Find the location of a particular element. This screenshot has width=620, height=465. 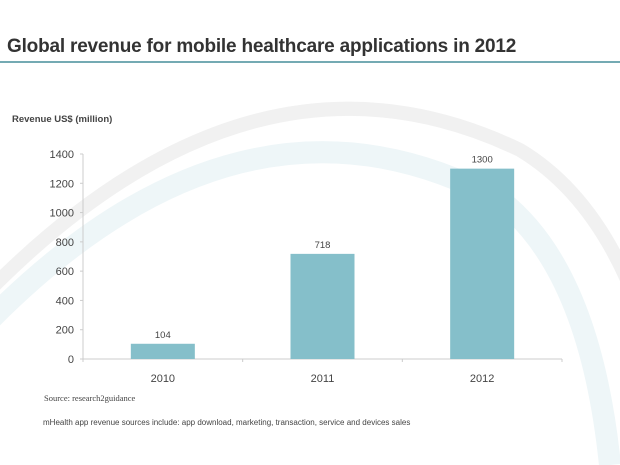

x-tick-label: 2011 is located at coordinates (323, 379).